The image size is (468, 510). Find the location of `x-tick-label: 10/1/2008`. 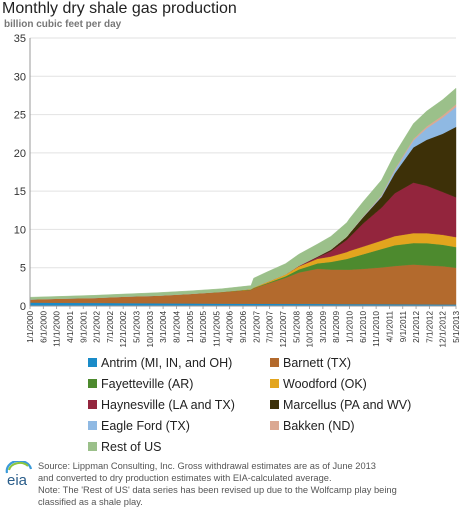

x-tick-label: 10/1/2008 is located at coordinates (310, 329).